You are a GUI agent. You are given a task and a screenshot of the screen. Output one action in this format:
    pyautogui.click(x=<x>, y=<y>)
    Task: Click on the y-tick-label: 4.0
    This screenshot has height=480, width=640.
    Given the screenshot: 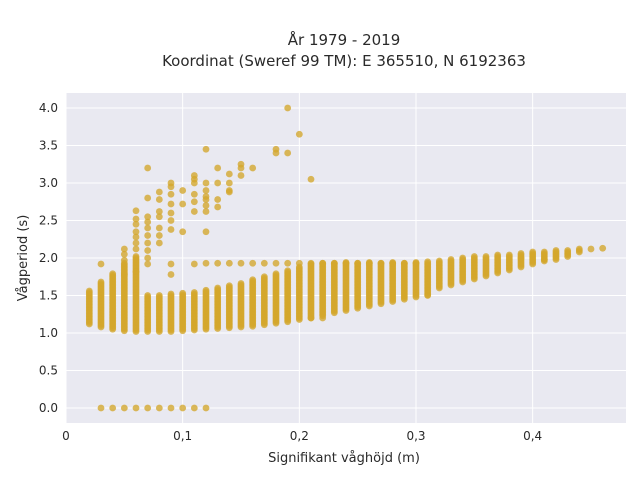 What is the action you would take?
    pyautogui.click(x=48, y=108)
    